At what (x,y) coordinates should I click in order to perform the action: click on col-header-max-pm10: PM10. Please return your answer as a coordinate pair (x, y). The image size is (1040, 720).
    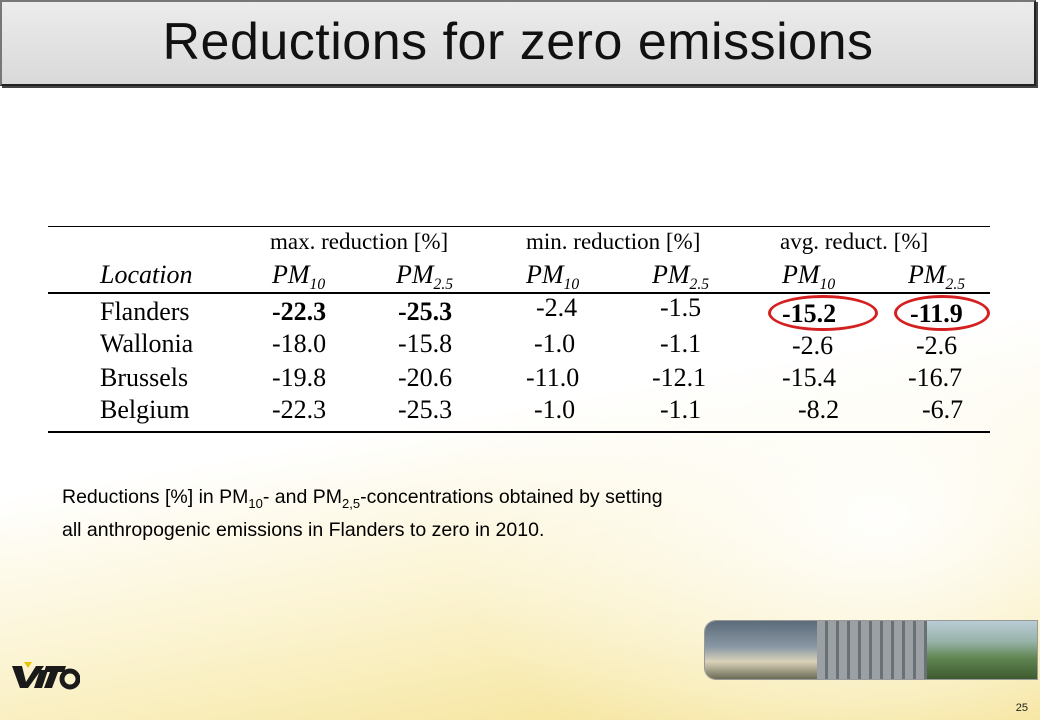
    Looking at the image, I should click on (299, 277).